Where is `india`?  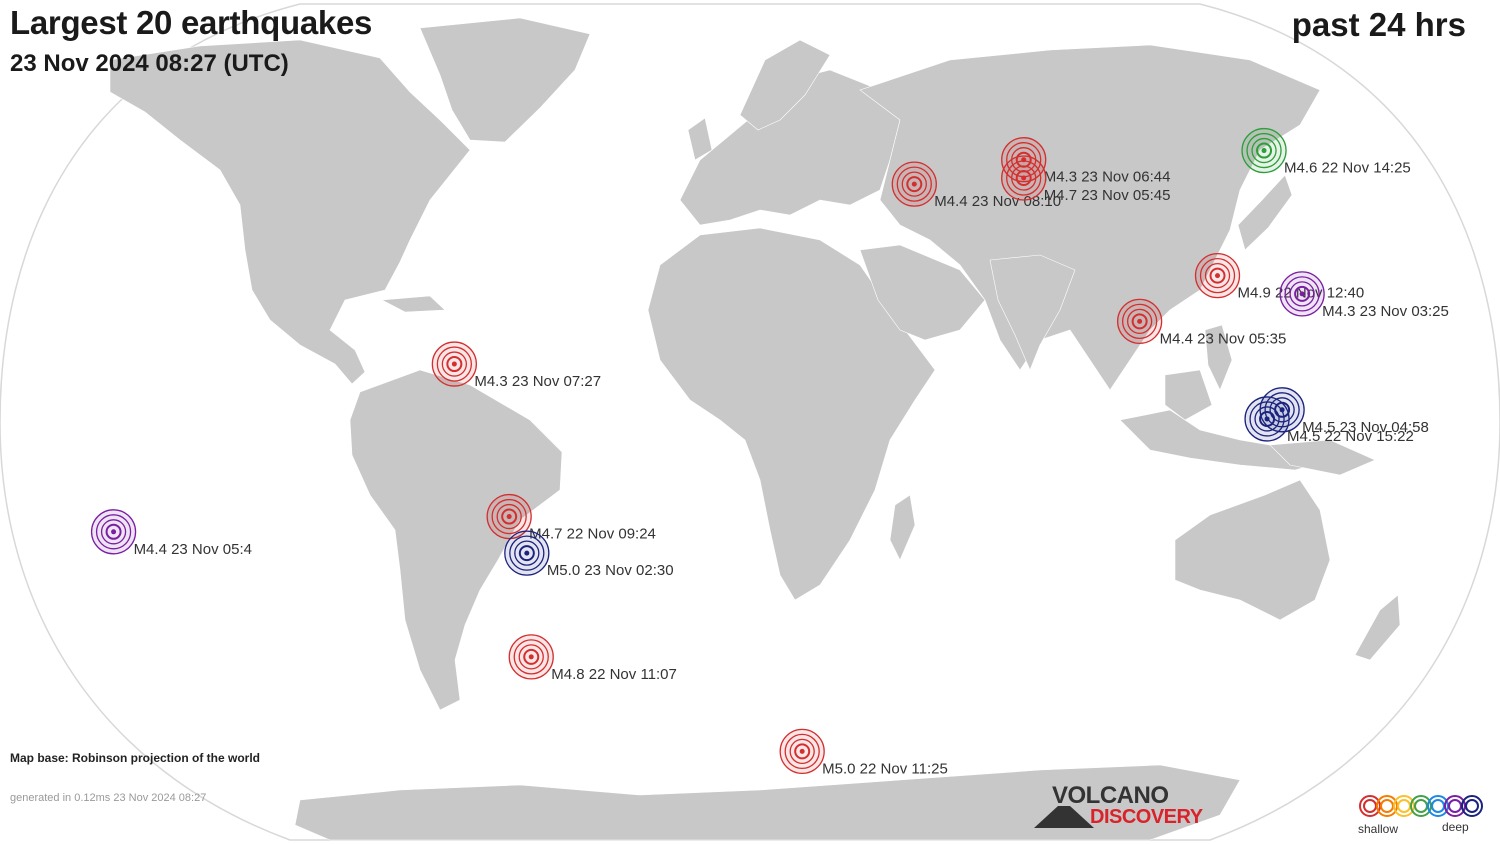
india is located at coordinates (1032, 312).